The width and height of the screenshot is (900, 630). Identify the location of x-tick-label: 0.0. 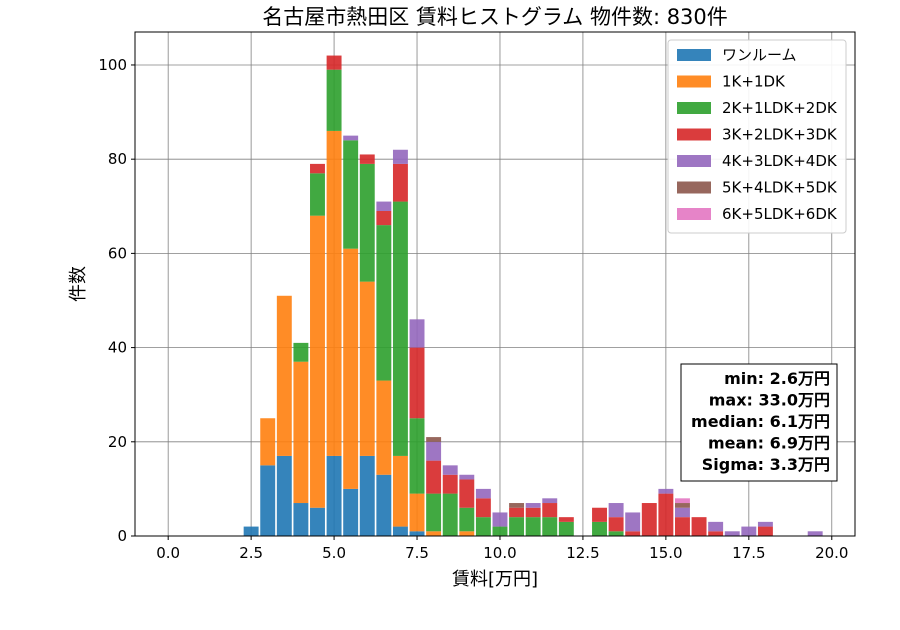
(168, 553).